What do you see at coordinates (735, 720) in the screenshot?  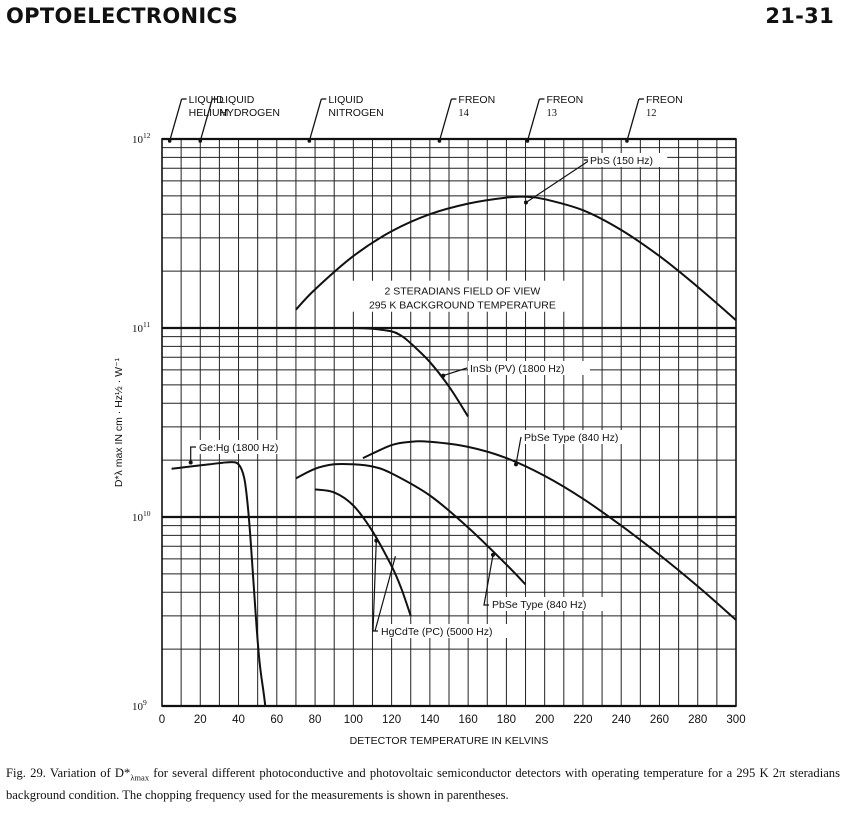 I see `x-tick-label: 300` at bounding box center [735, 720].